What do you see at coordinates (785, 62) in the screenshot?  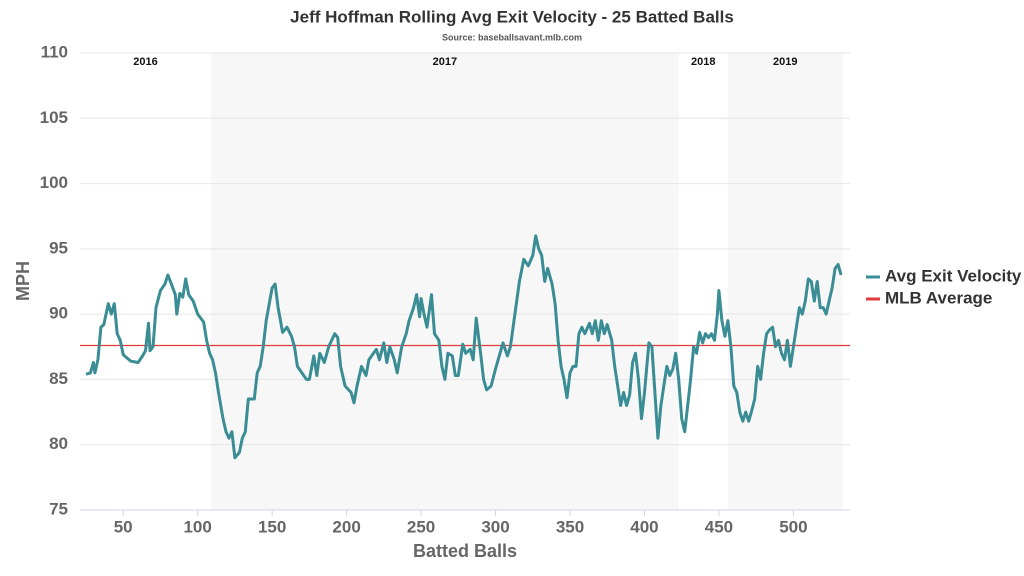 I see `season-label: 2019` at bounding box center [785, 62].